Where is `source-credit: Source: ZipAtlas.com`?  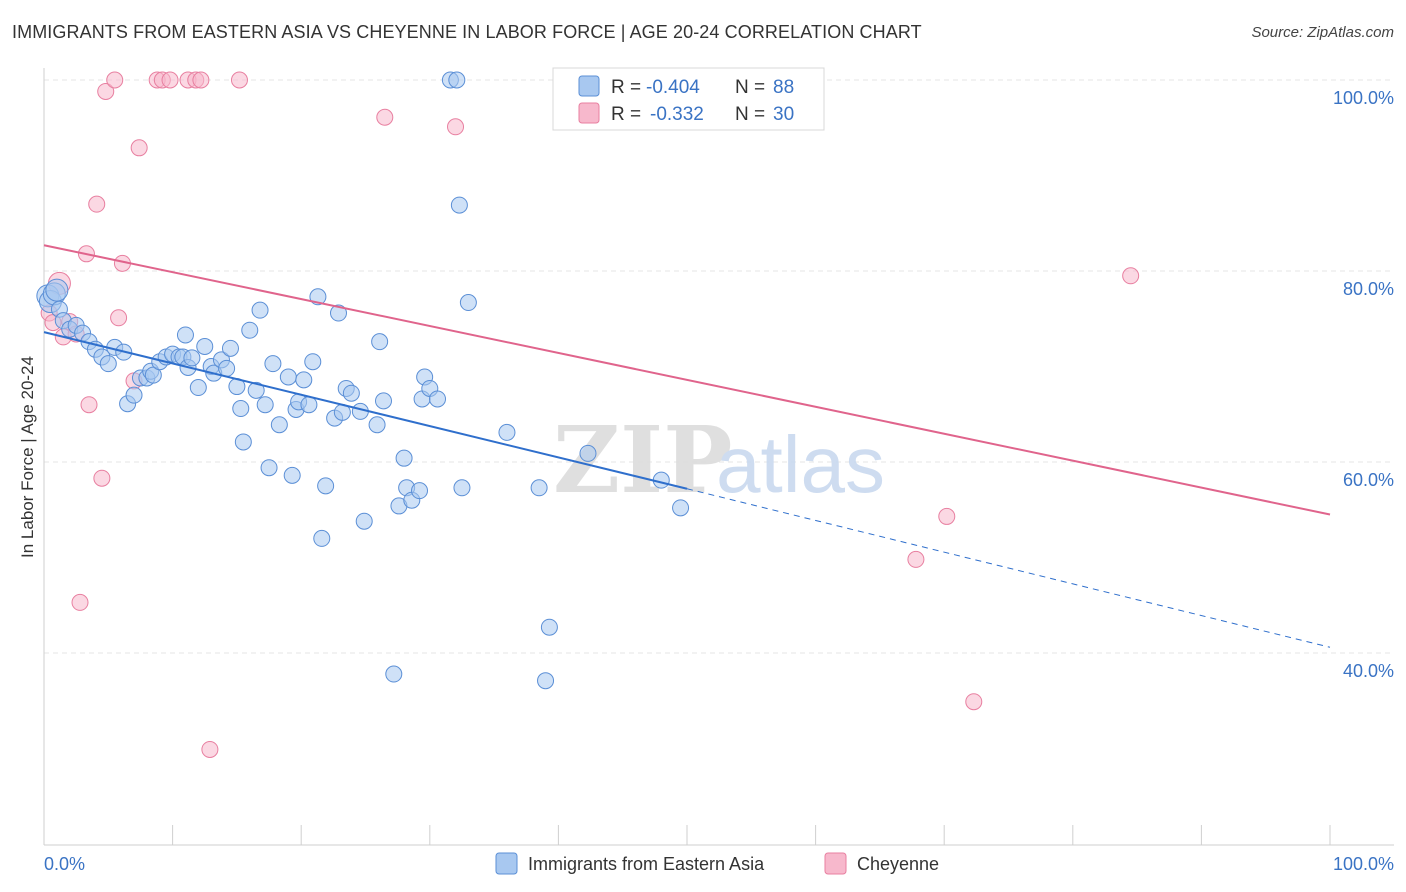 source-credit: Source: ZipAtlas.com is located at coordinates (1322, 32).